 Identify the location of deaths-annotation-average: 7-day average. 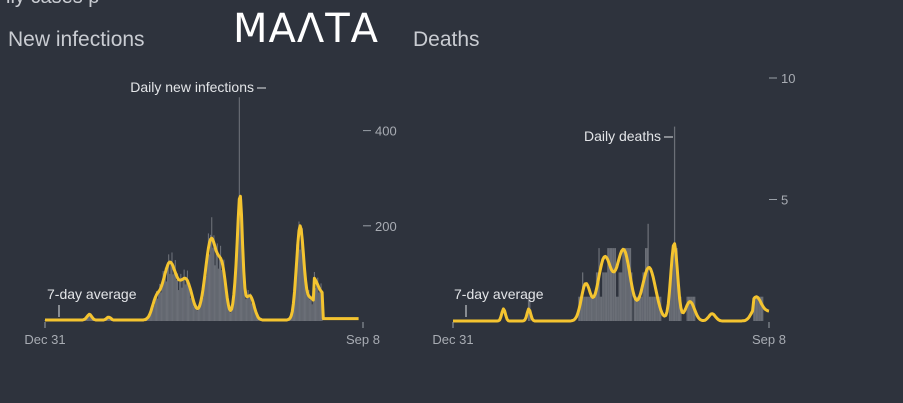
(499, 294).